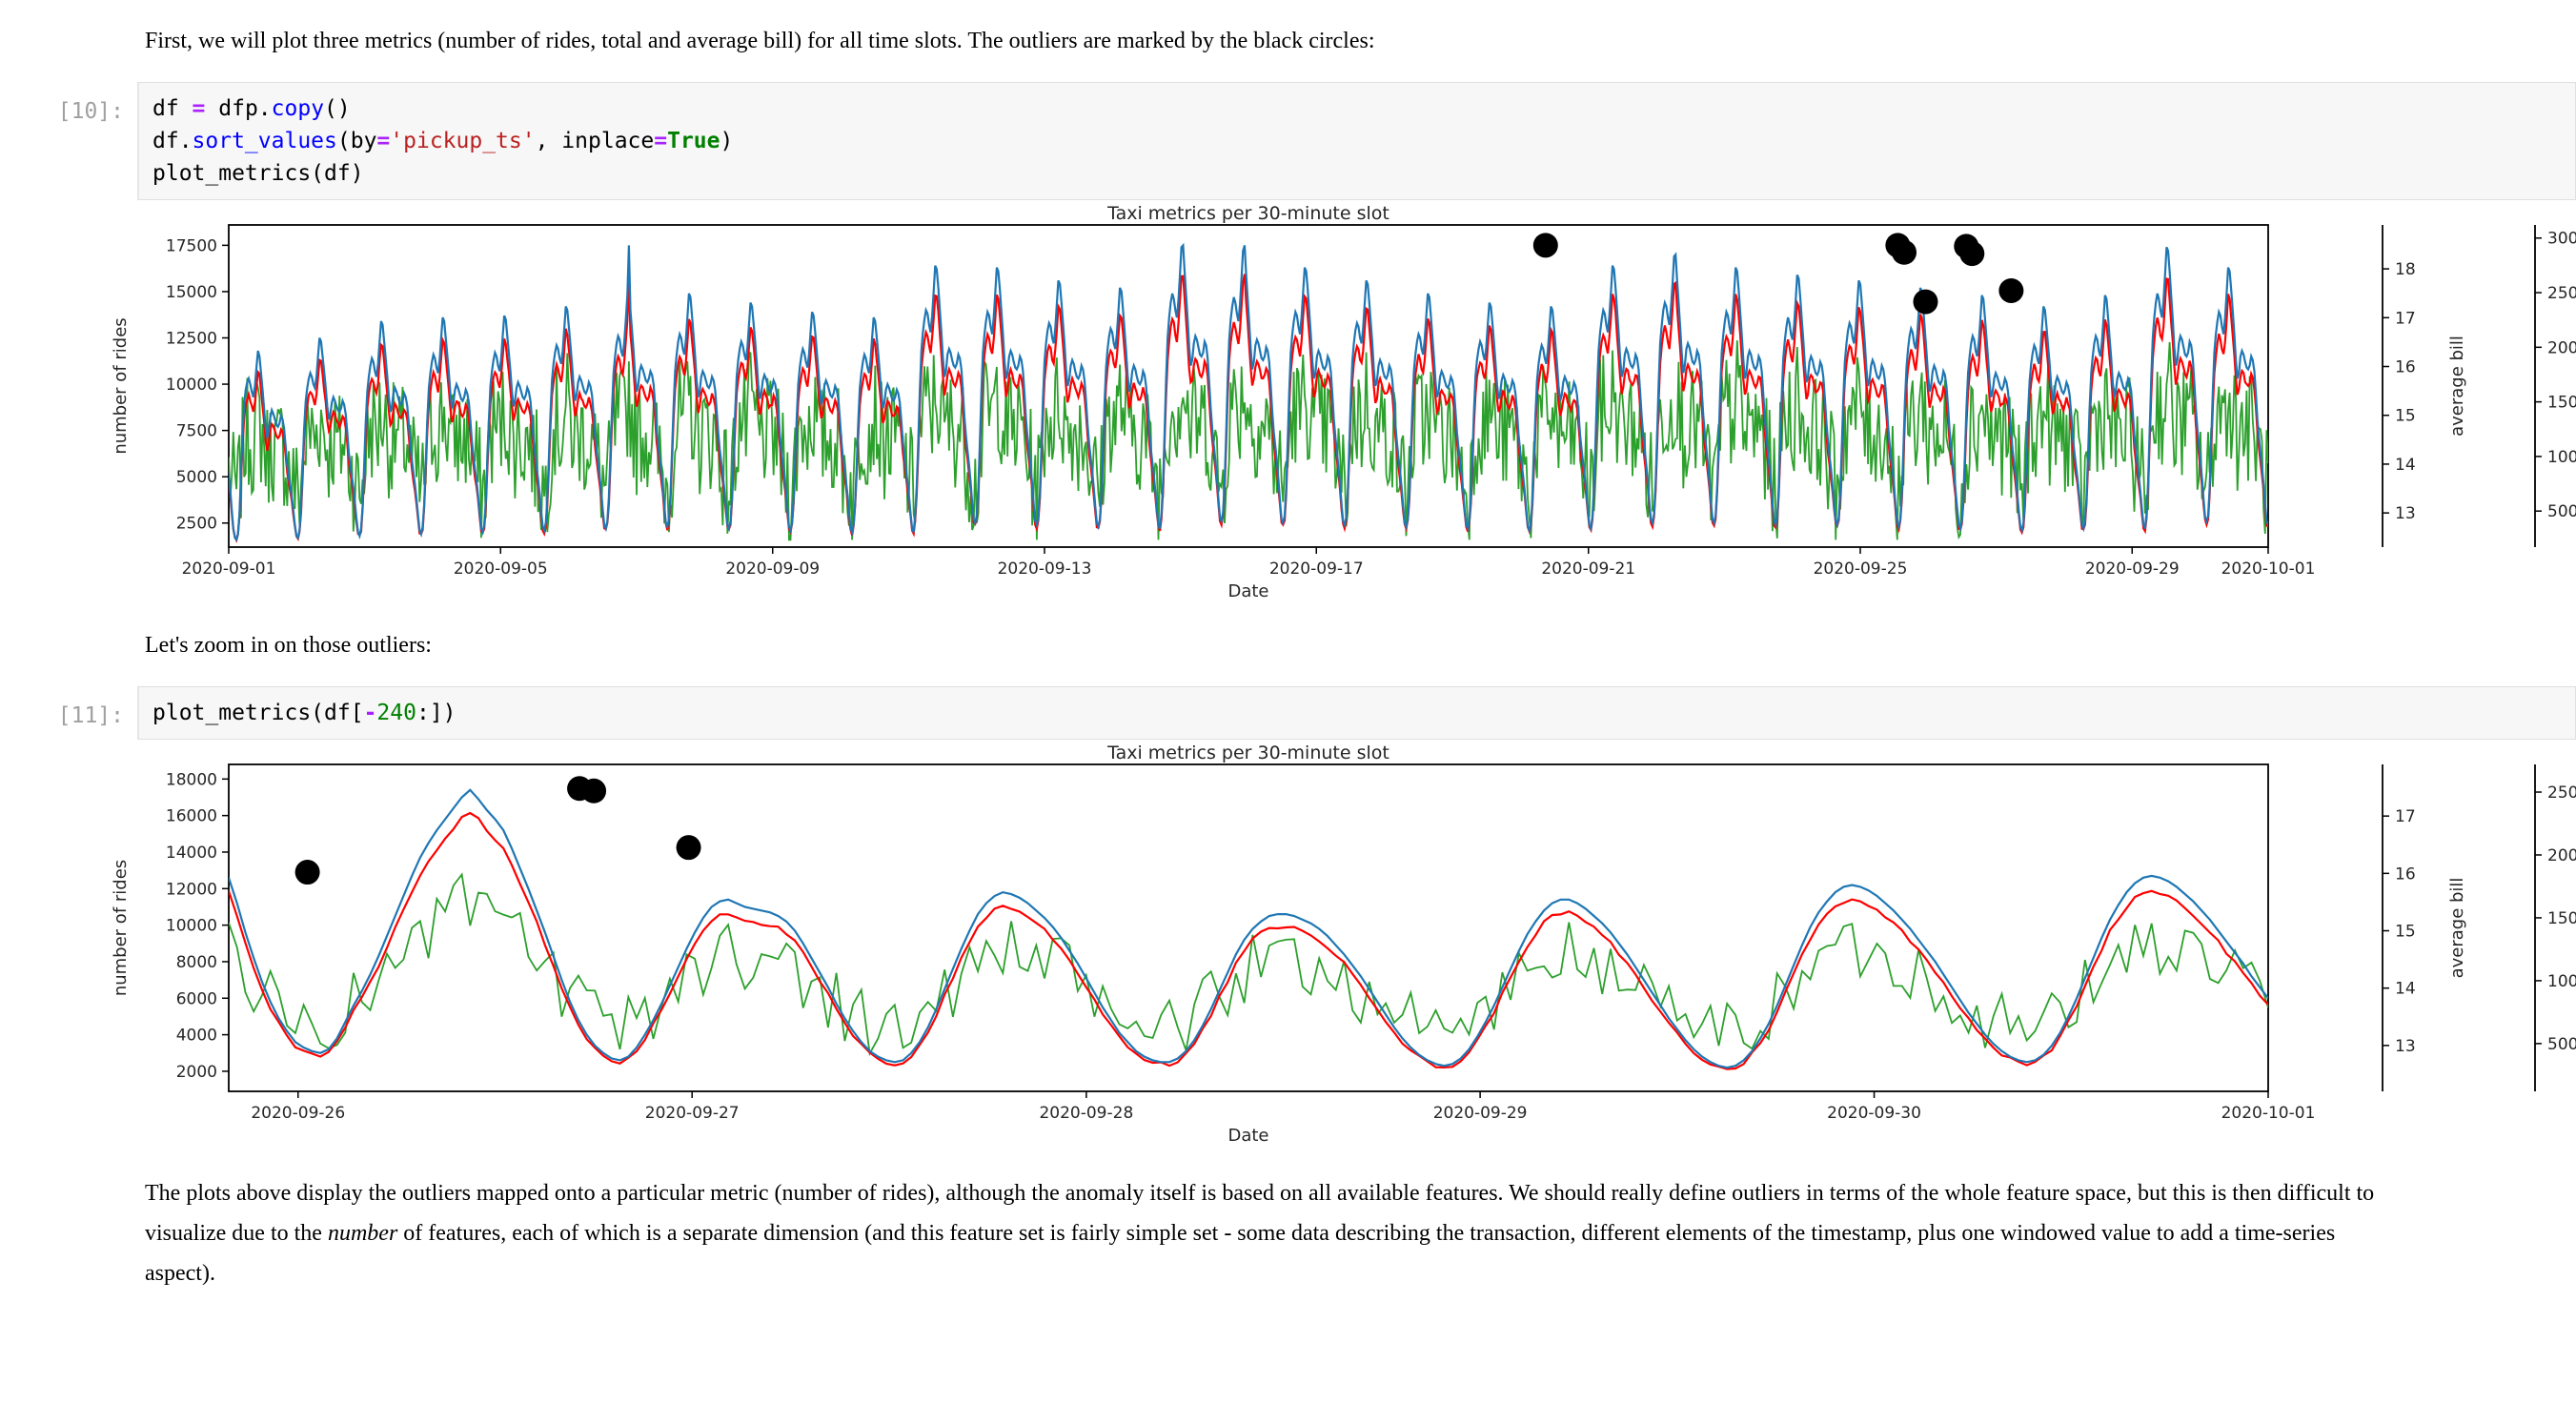 This screenshot has height=1424, width=2576. I want to click on code-token: (), so click(337, 108).